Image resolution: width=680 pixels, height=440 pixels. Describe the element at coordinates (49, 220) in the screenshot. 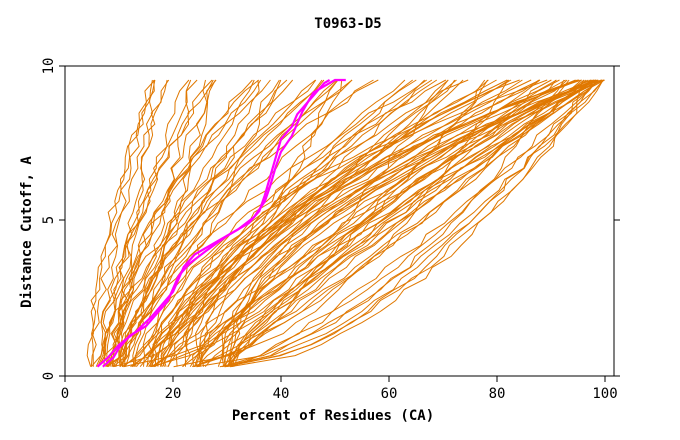

I see `y-tick-label-5: 5` at that location.